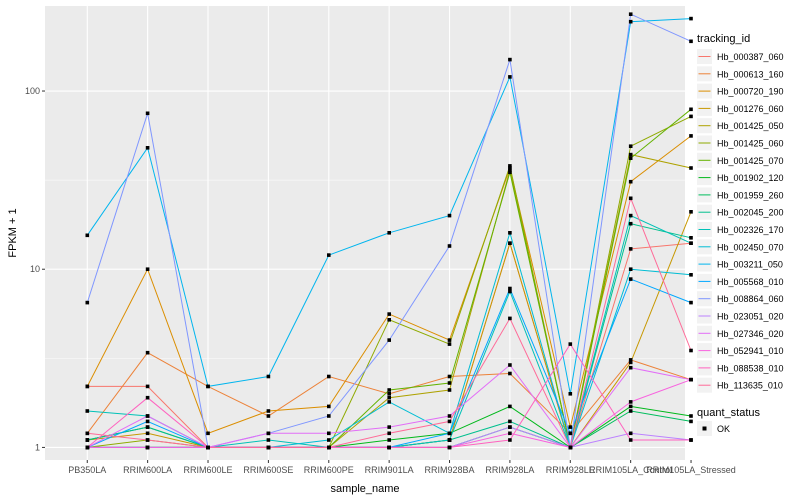 This screenshot has width=800, height=500. Describe the element at coordinates (750, 317) in the screenshot. I see `legend-label: Hb_023051_020` at that location.